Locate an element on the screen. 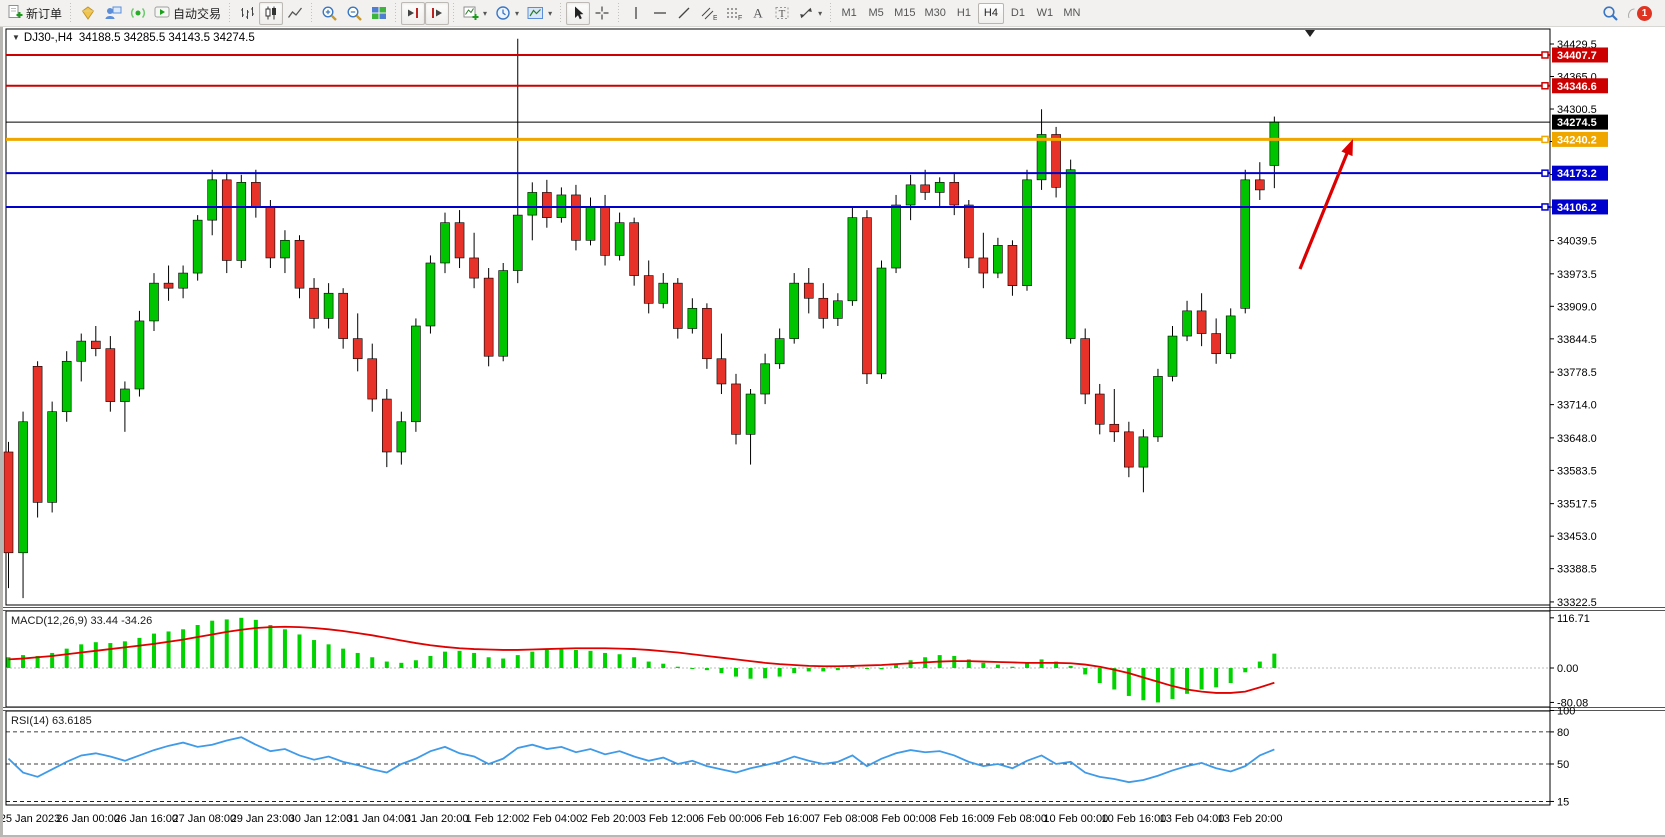 The width and height of the screenshot is (1665, 837). channel-icon: E is located at coordinates (709, 14).